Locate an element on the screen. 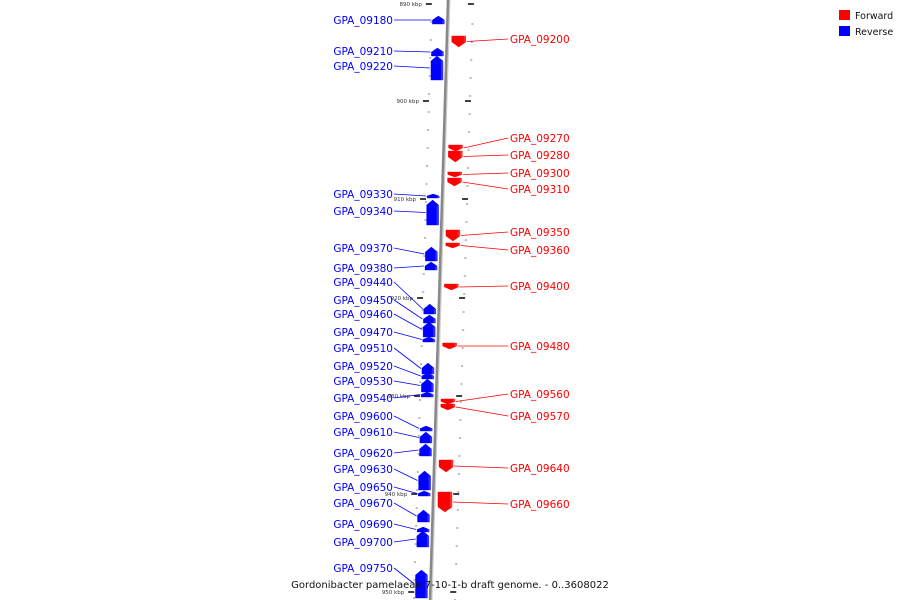  forward-gene-gpa_09570-shape is located at coordinates (447, 407).